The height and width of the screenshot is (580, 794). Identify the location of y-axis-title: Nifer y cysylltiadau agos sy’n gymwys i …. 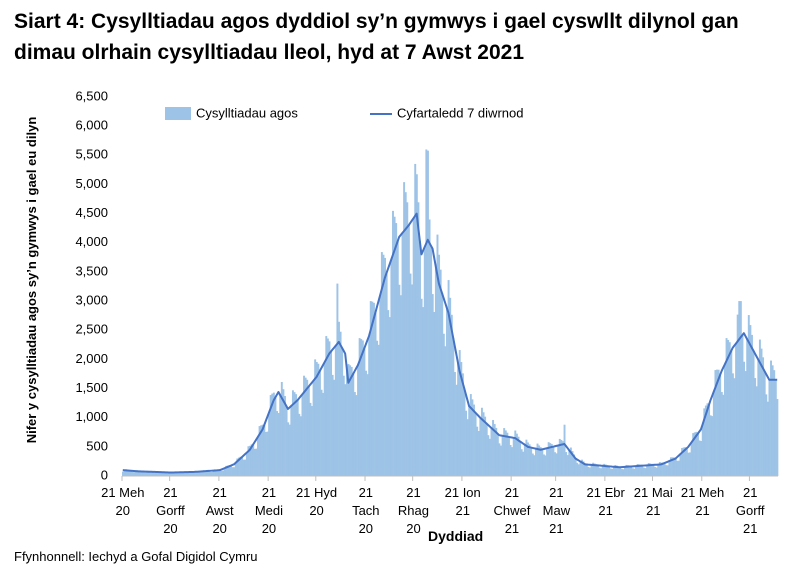
(31, 280).